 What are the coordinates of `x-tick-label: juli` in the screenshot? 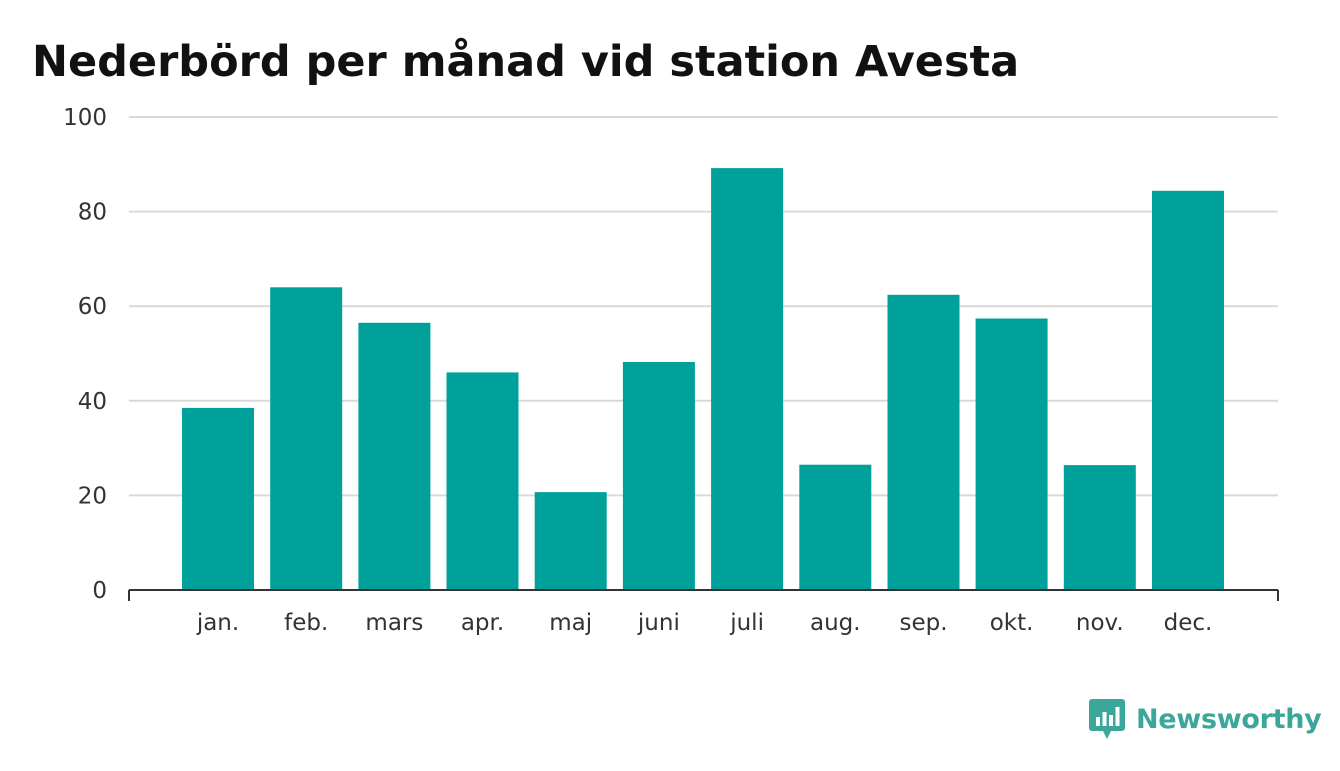 It's located at (746, 623).